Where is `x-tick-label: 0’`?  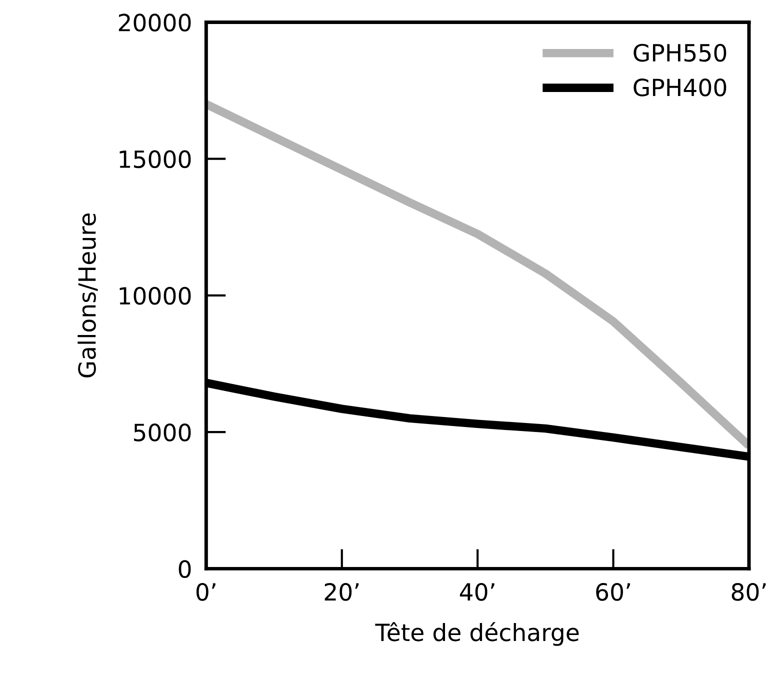 x-tick-label: 0’ is located at coordinates (206, 591).